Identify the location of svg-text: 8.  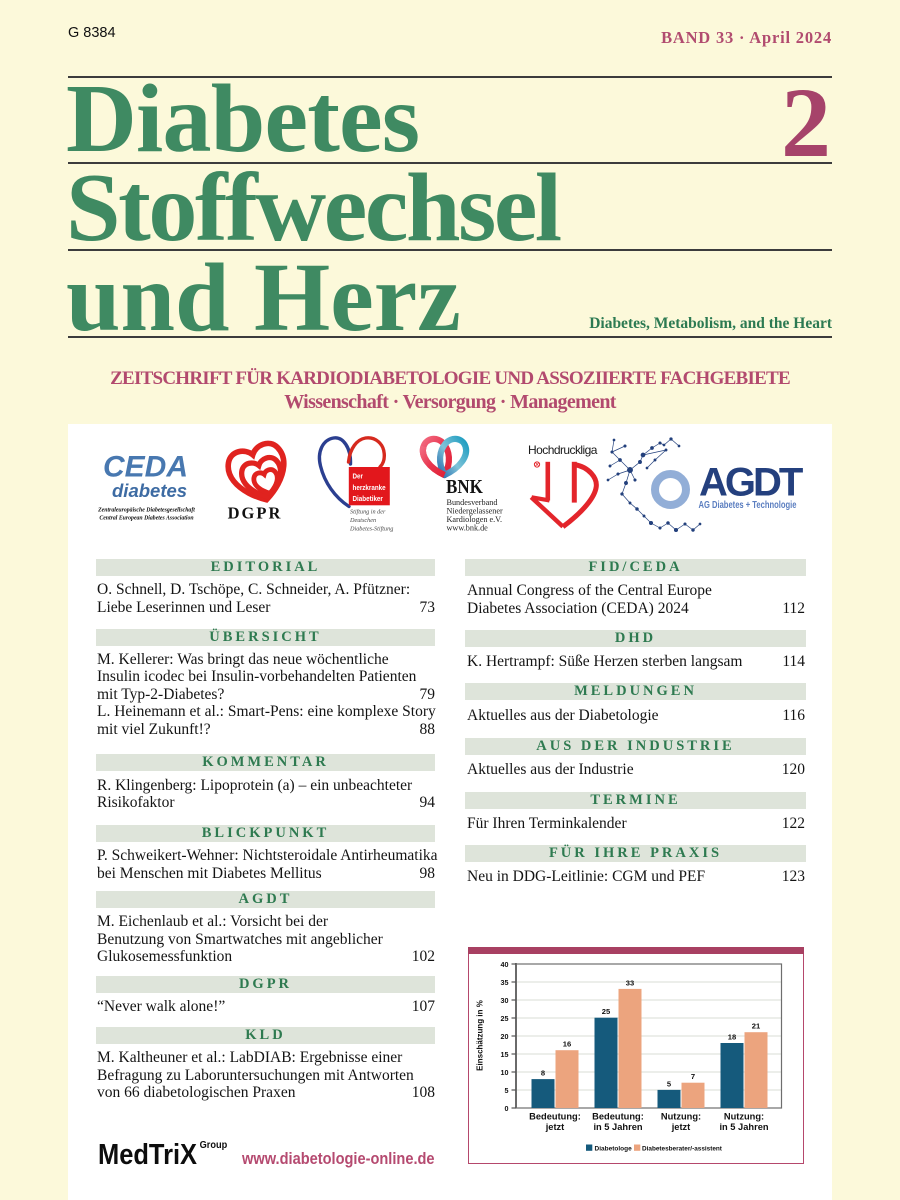
(543, 1073).